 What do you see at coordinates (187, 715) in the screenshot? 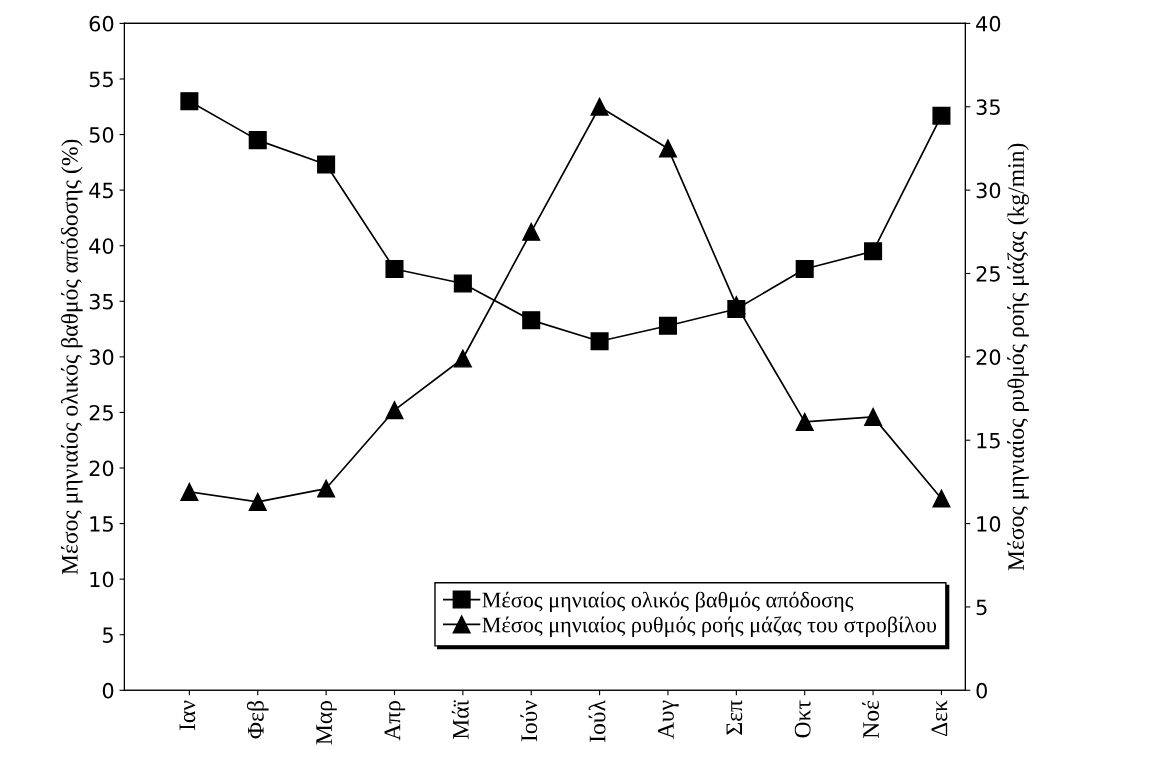
I see `x-tick-label: Ιαν` at bounding box center [187, 715].